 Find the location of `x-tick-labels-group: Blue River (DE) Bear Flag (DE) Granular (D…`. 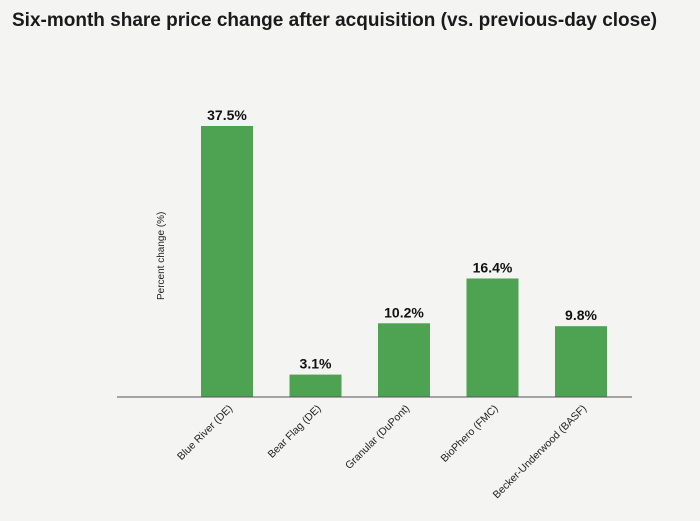

x-tick-labels-group: Blue River (DE) Bear Flag (DE) Granular (D… is located at coordinates (382, 452).